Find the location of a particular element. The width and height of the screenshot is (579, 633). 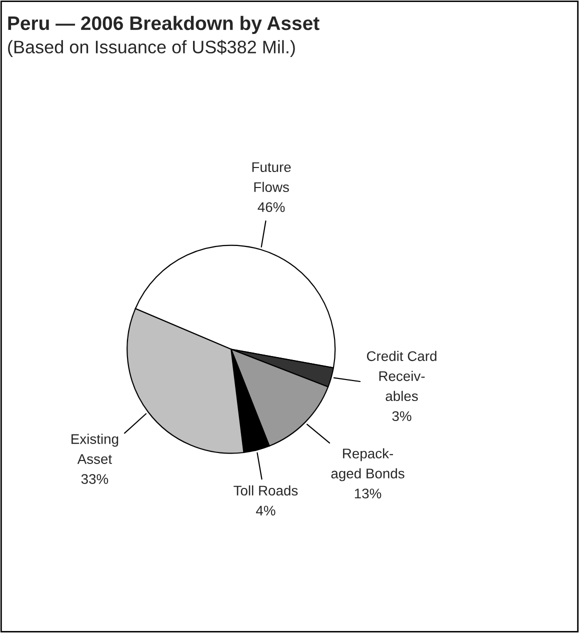

data-label: 4% is located at coordinates (266, 511).